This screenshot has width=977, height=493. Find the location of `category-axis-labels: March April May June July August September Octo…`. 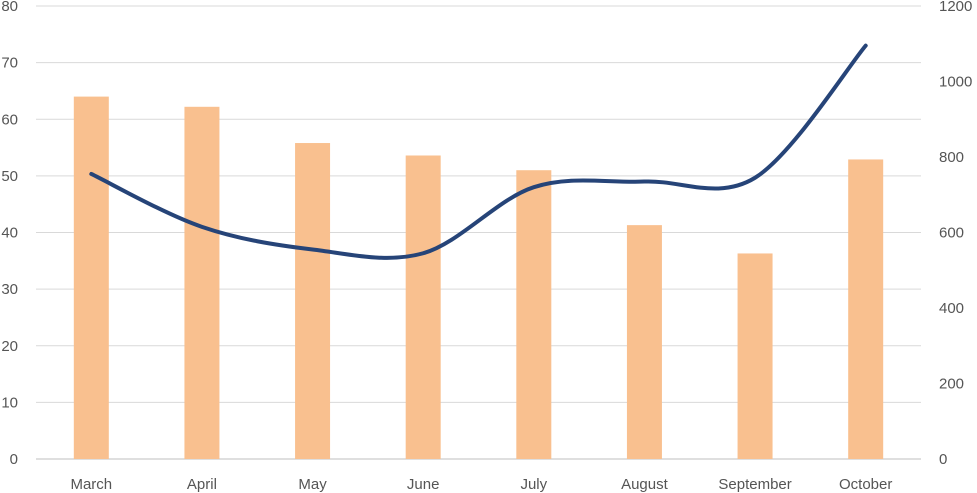

category-axis-labels: March April May June July August September Octo… is located at coordinates (481, 484).